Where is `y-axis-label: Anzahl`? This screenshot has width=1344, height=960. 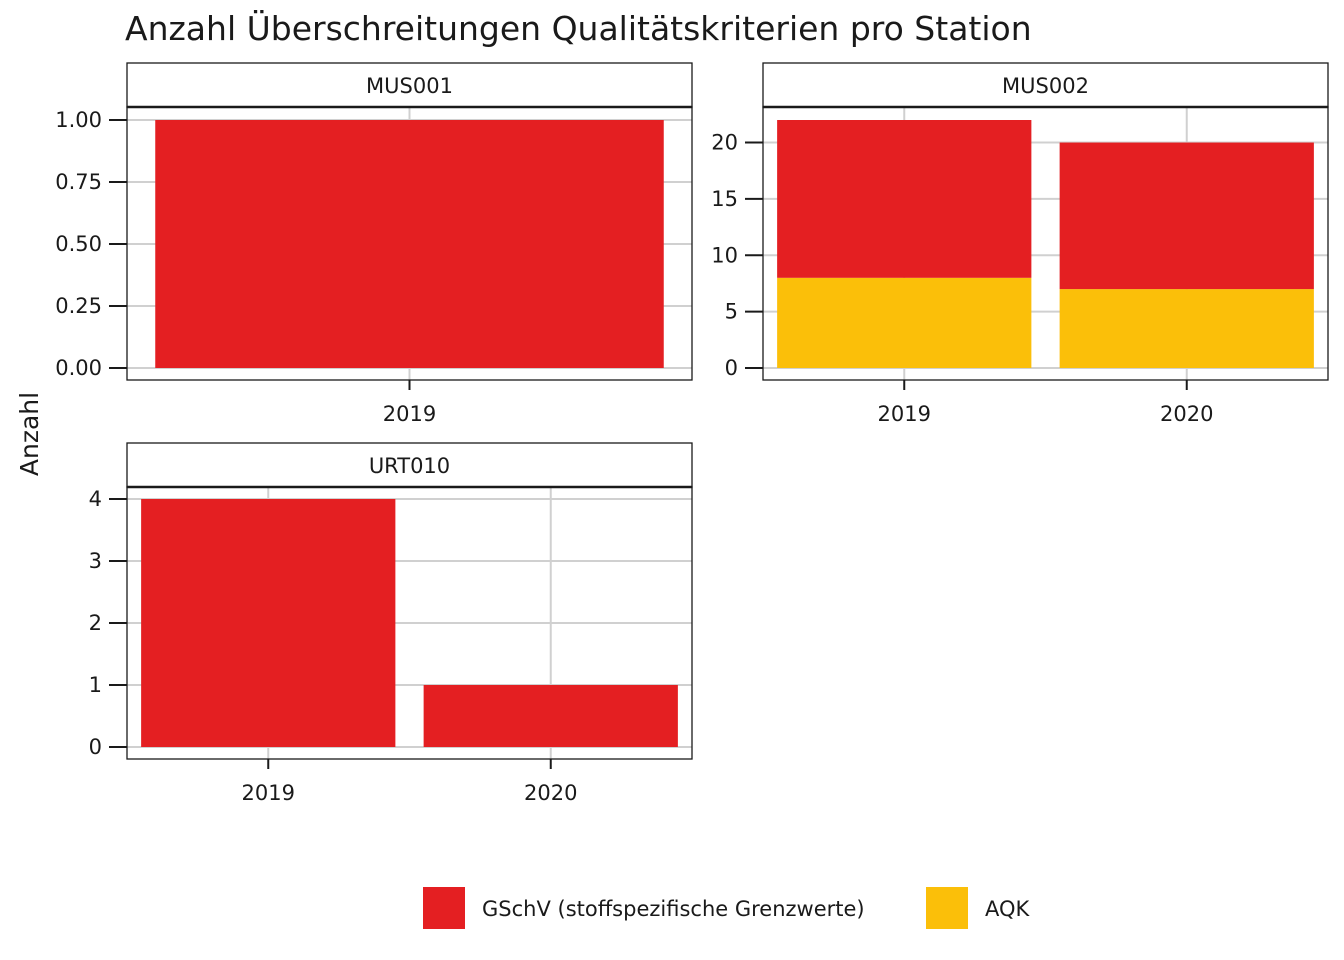 y-axis-label: Anzahl is located at coordinates (29, 434).